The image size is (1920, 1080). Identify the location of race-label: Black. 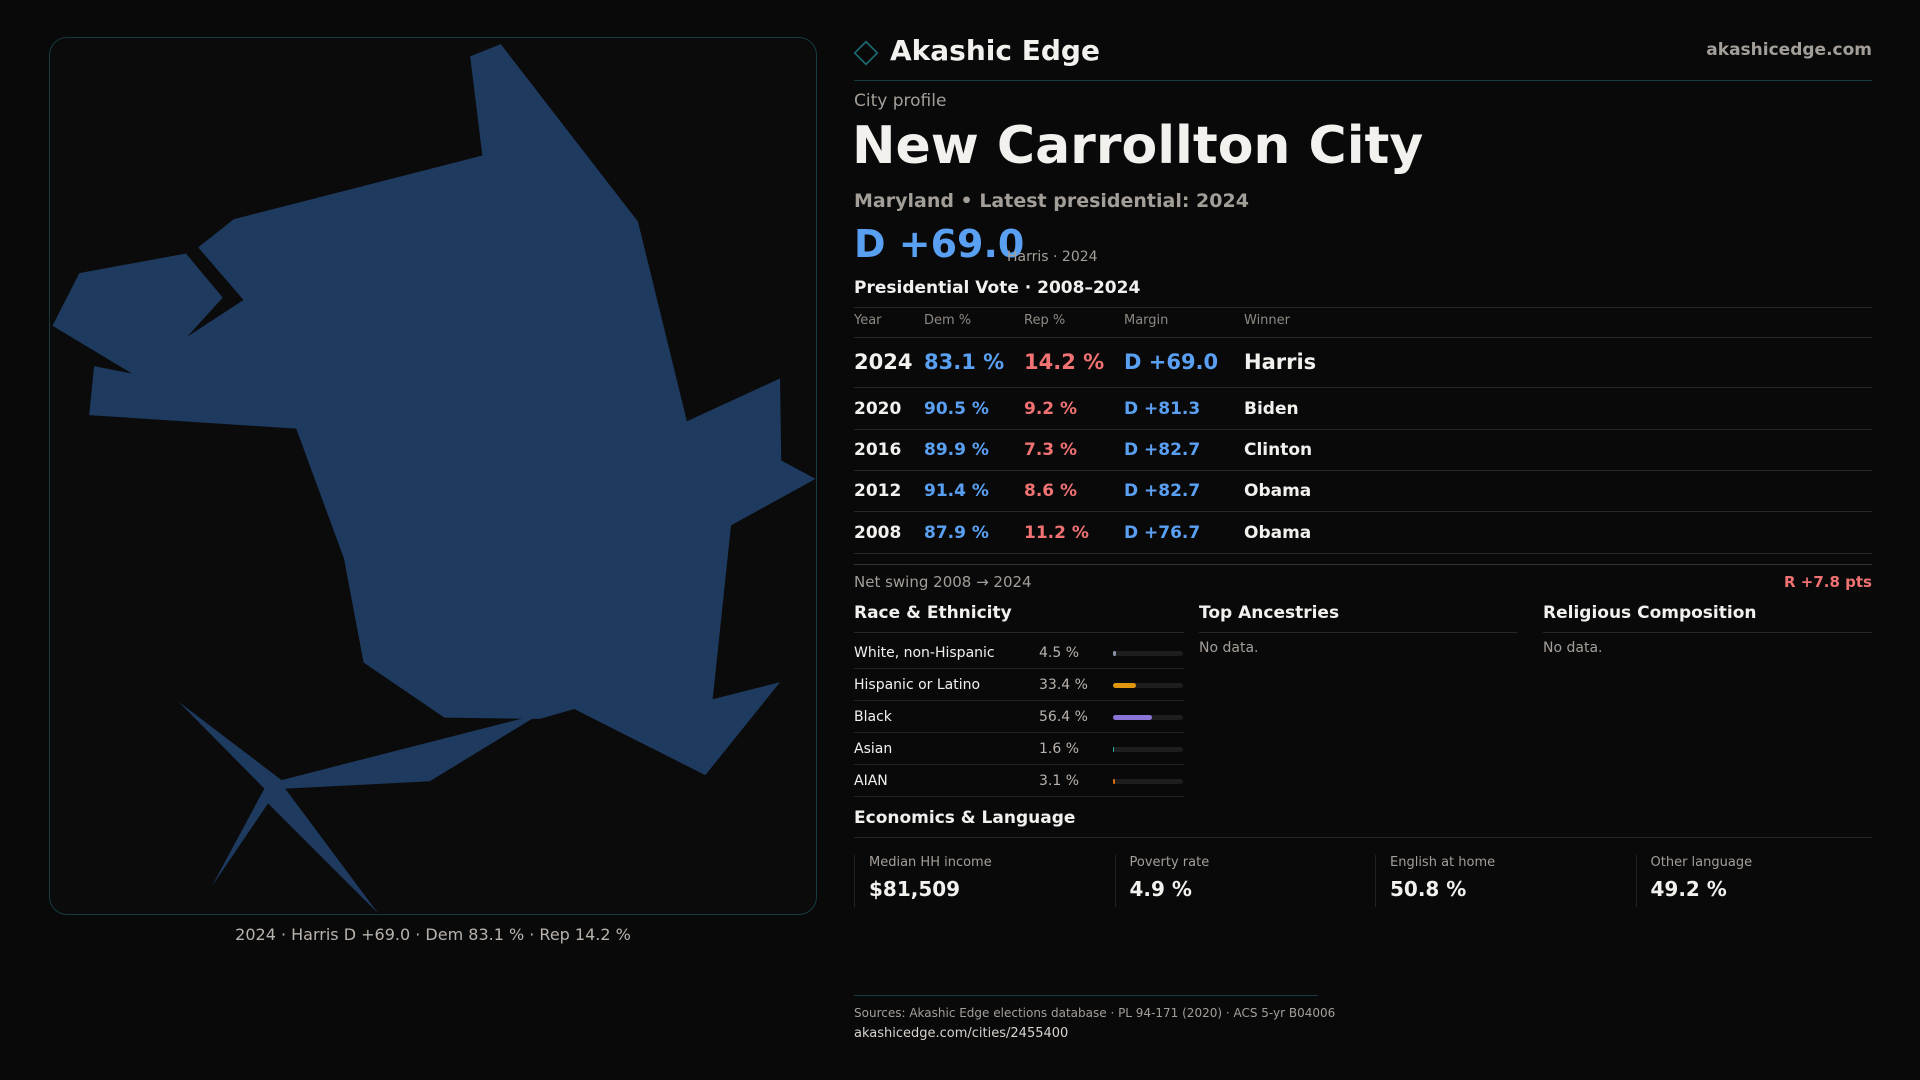
(873, 717).